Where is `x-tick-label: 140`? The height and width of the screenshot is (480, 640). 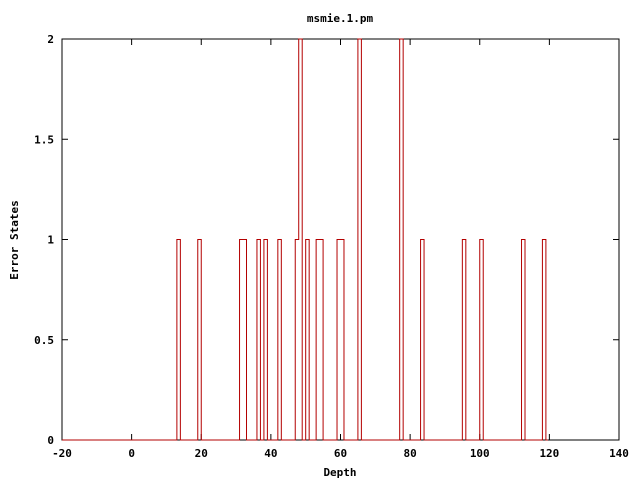 x-tick-label: 140 is located at coordinates (619, 453).